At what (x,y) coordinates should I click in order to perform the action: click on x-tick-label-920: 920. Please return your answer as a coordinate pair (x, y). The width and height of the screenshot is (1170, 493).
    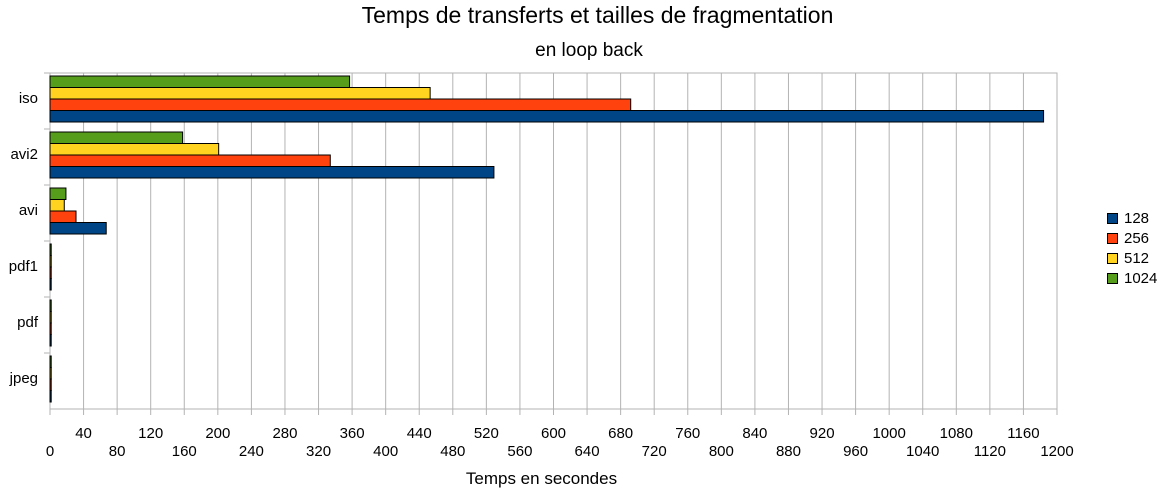
    Looking at the image, I should click on (822, 433).